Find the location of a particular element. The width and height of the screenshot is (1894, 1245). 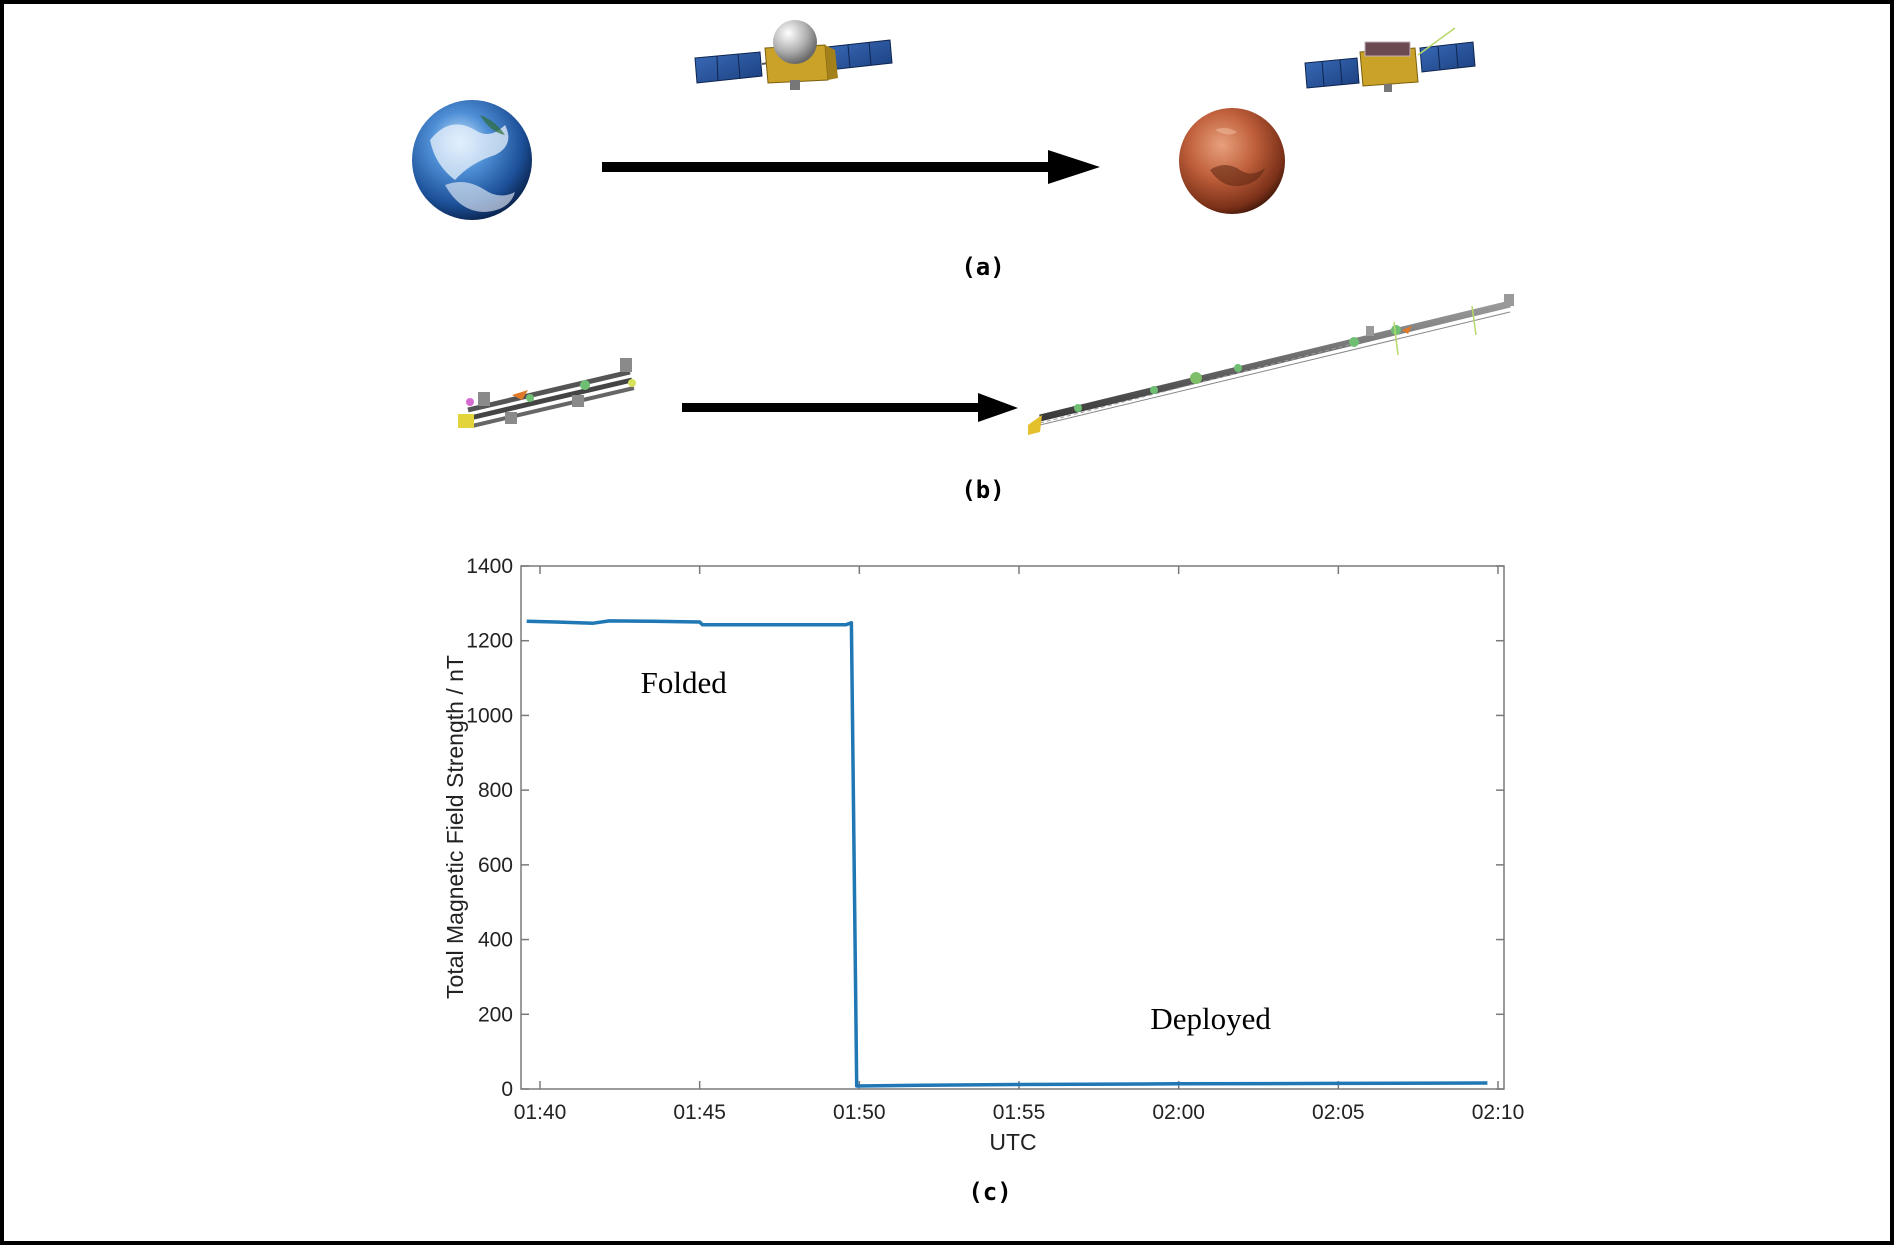

panel-a: (a) is located at coordinates (944, 150).